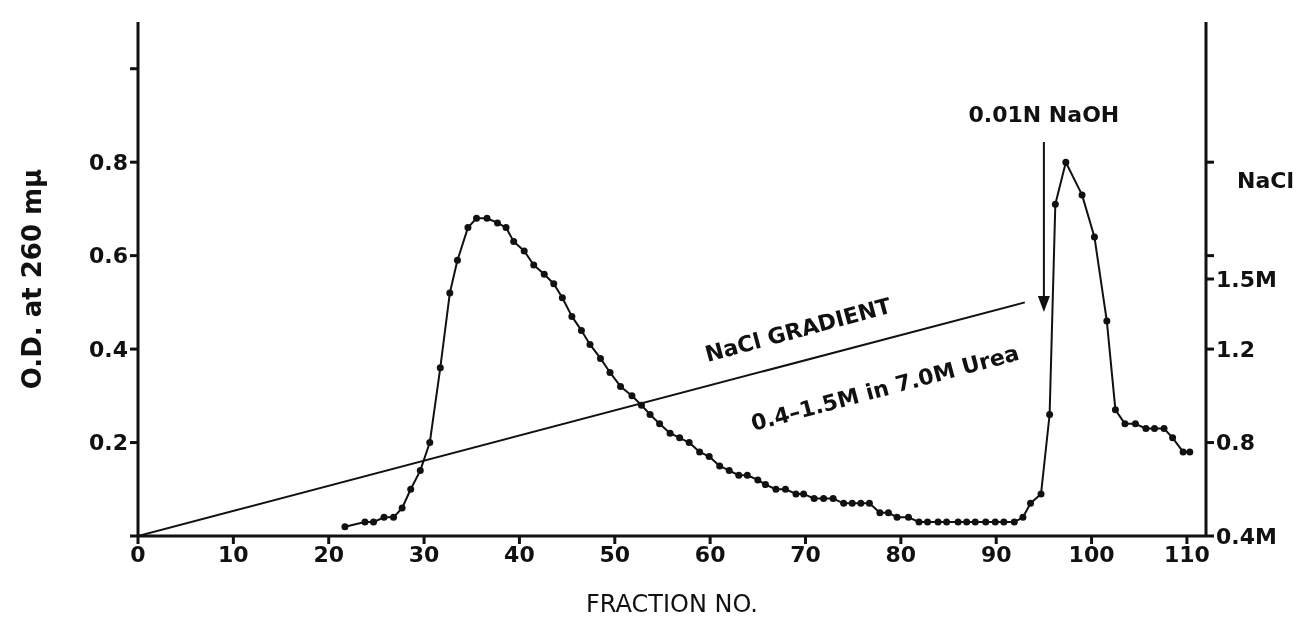 Image resolution: width=1304 pixels, height=634 pixels. What do you see at coordinates (1235, 443) in the screenshot?
I see `y2-tick-label: 0.8` at bounding box center [1235, 443].